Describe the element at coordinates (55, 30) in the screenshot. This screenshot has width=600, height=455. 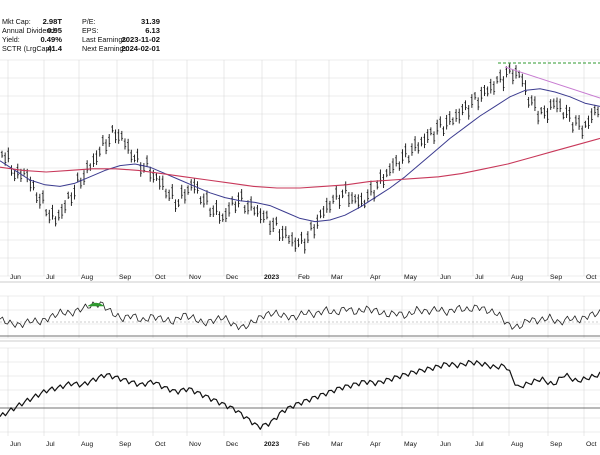
I see `stat-value: 0.95` at that location.